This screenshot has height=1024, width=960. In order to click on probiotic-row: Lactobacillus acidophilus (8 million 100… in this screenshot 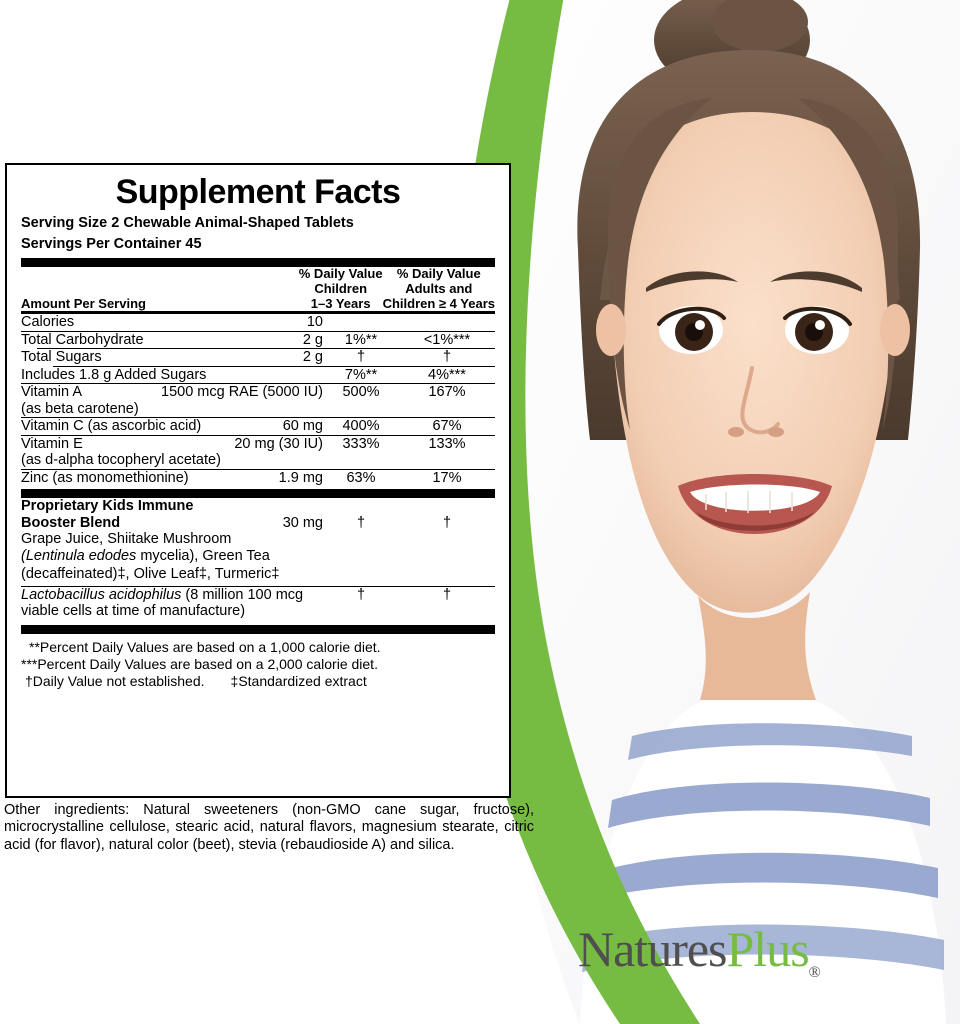, I will do `click(258, 595)`.